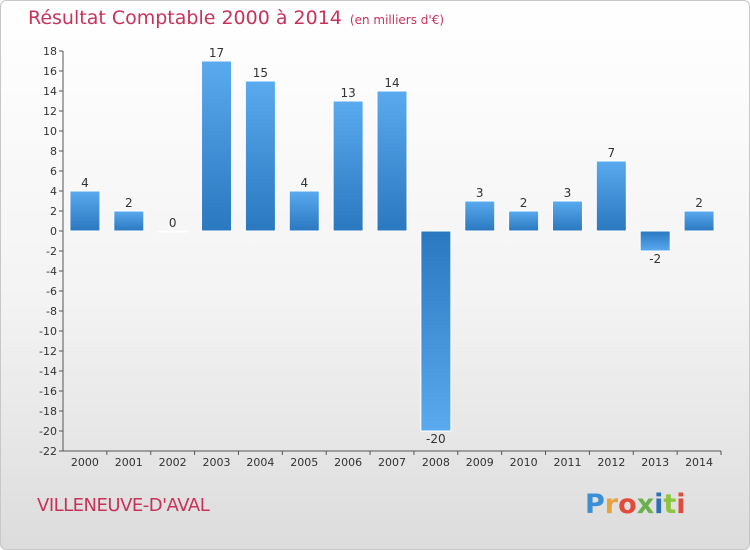  Describe the element at coordinates (655, 259) in the screenshot. I see `data-label: -2` at that location.